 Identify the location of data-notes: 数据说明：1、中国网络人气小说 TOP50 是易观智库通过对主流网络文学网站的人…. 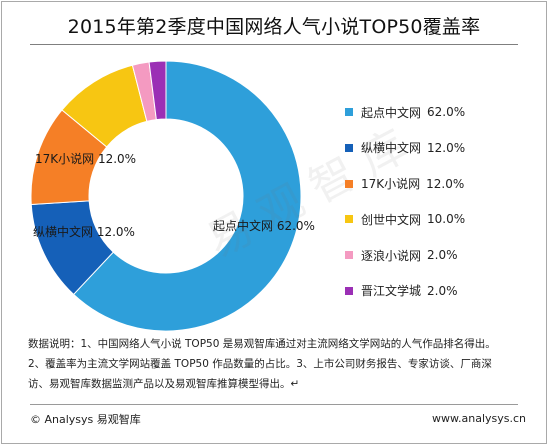
(278, 364).